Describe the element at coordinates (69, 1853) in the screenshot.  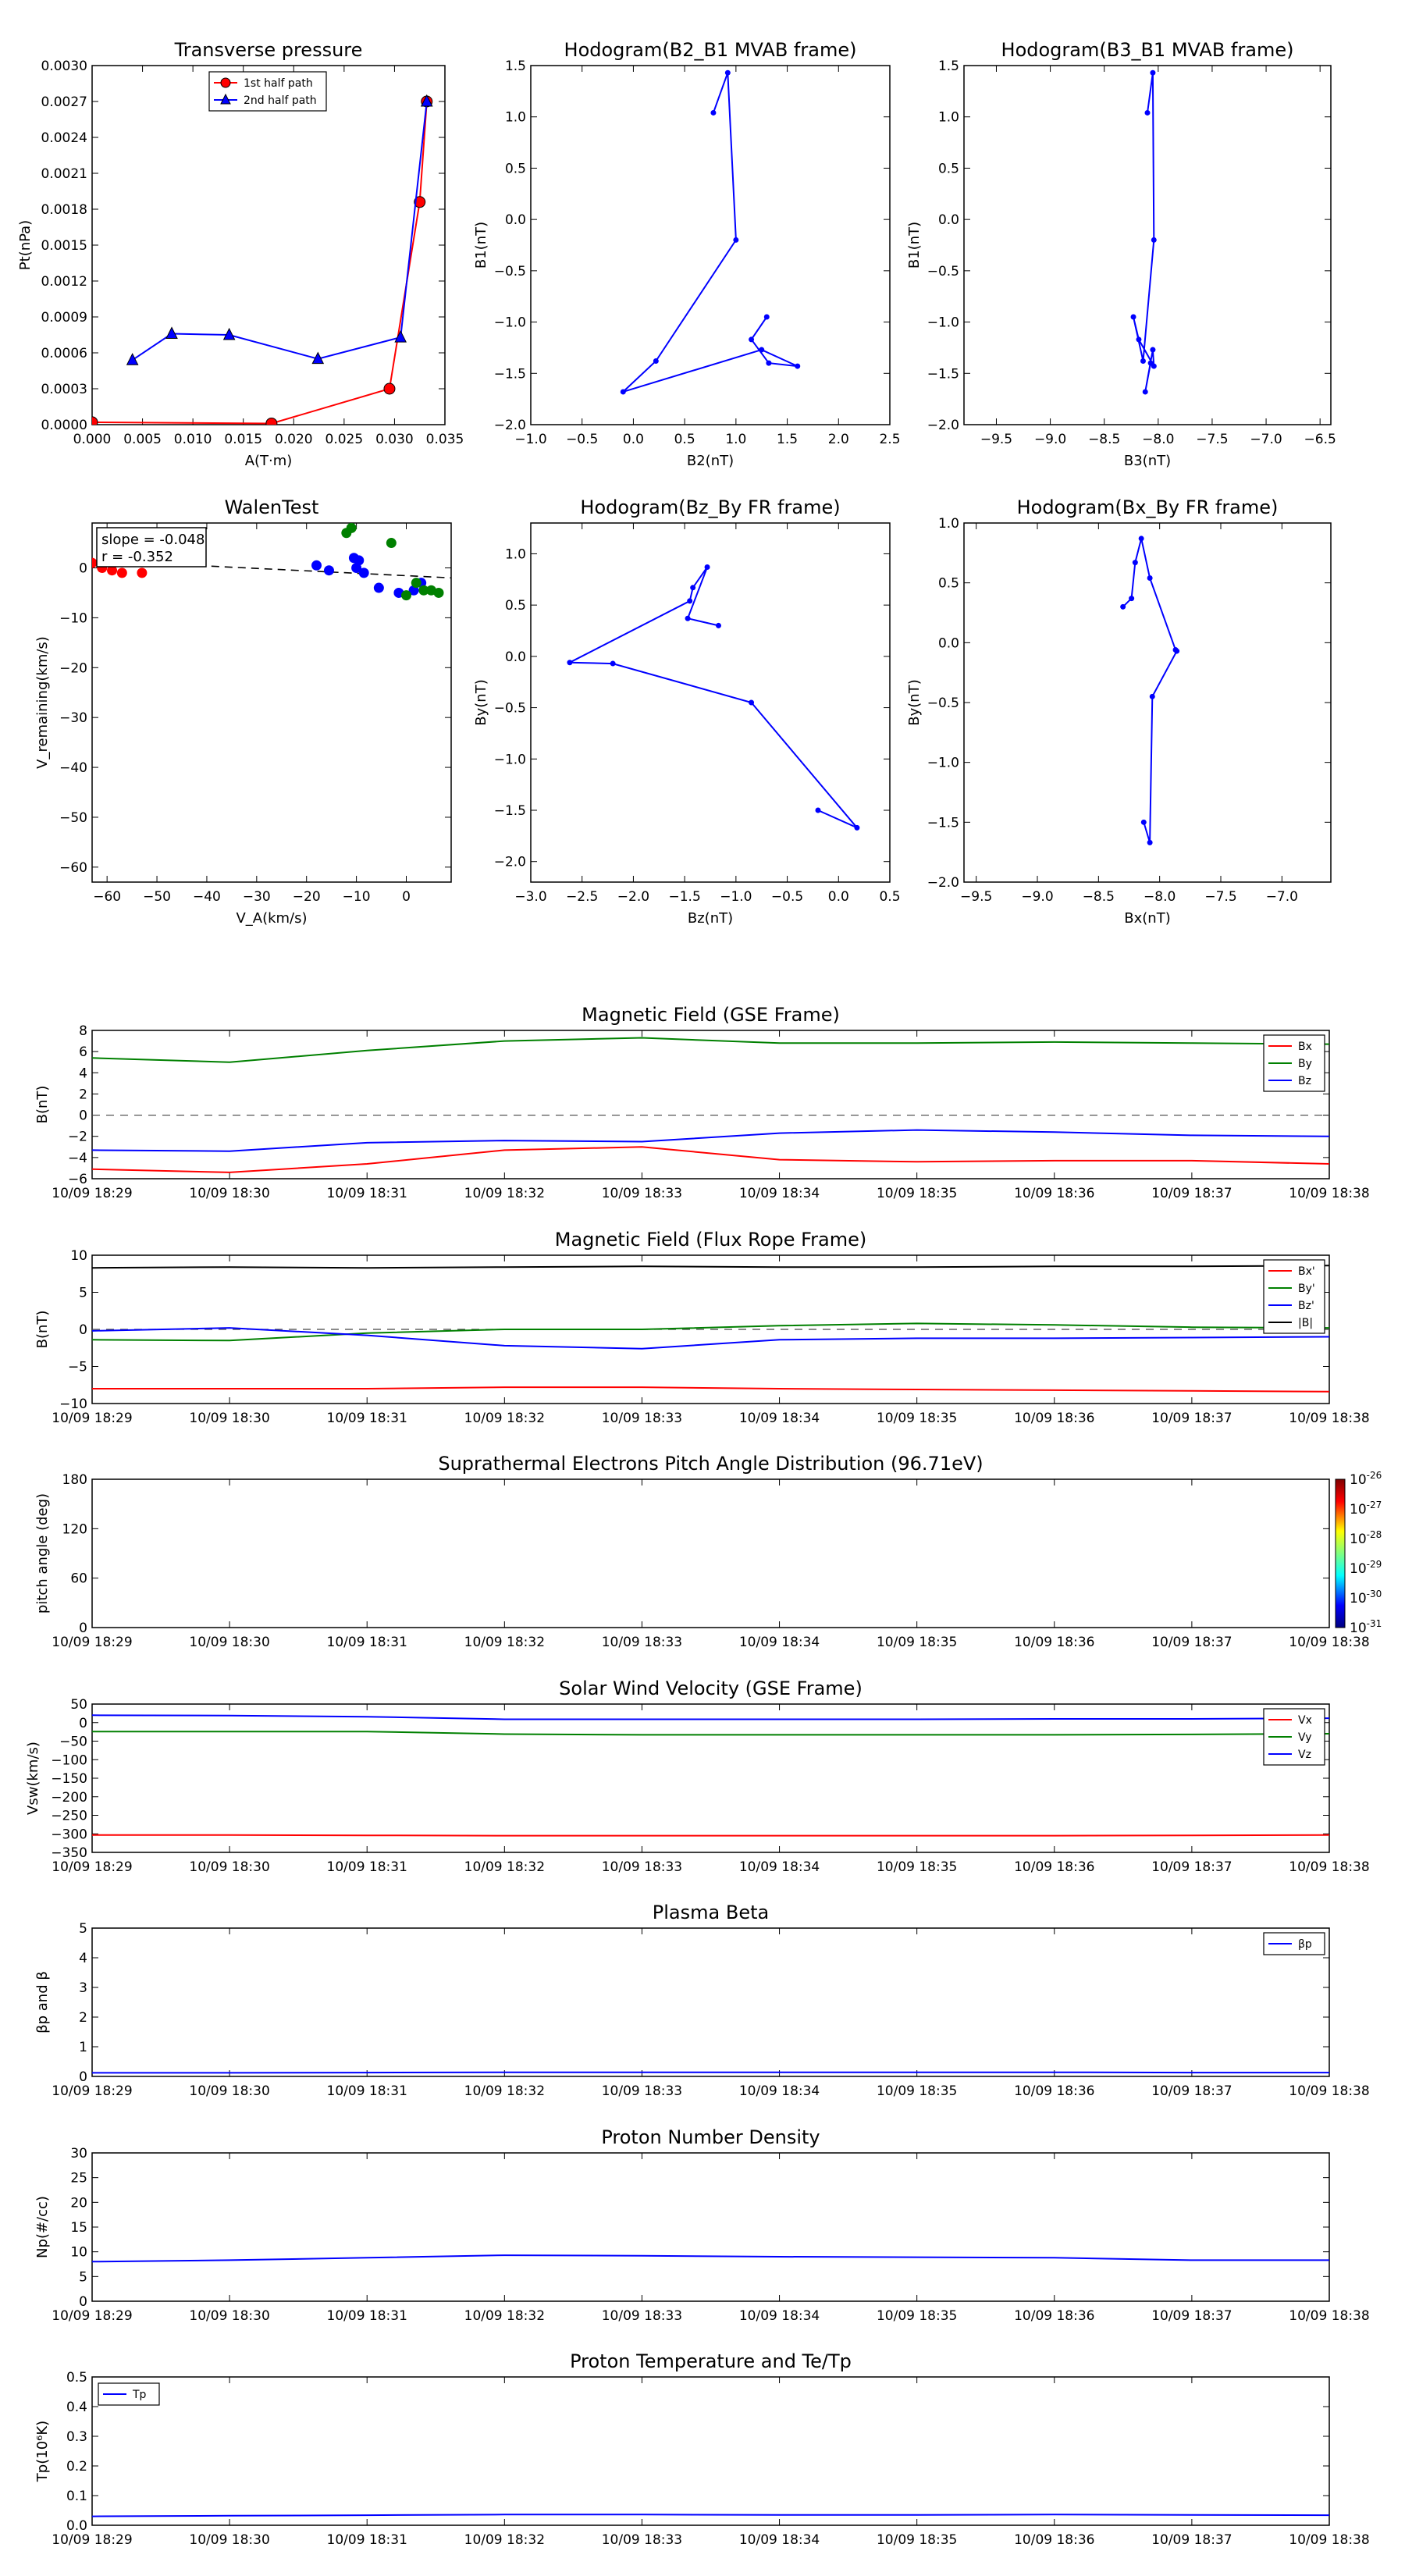
I see `y-tick-label: −350` at that location.